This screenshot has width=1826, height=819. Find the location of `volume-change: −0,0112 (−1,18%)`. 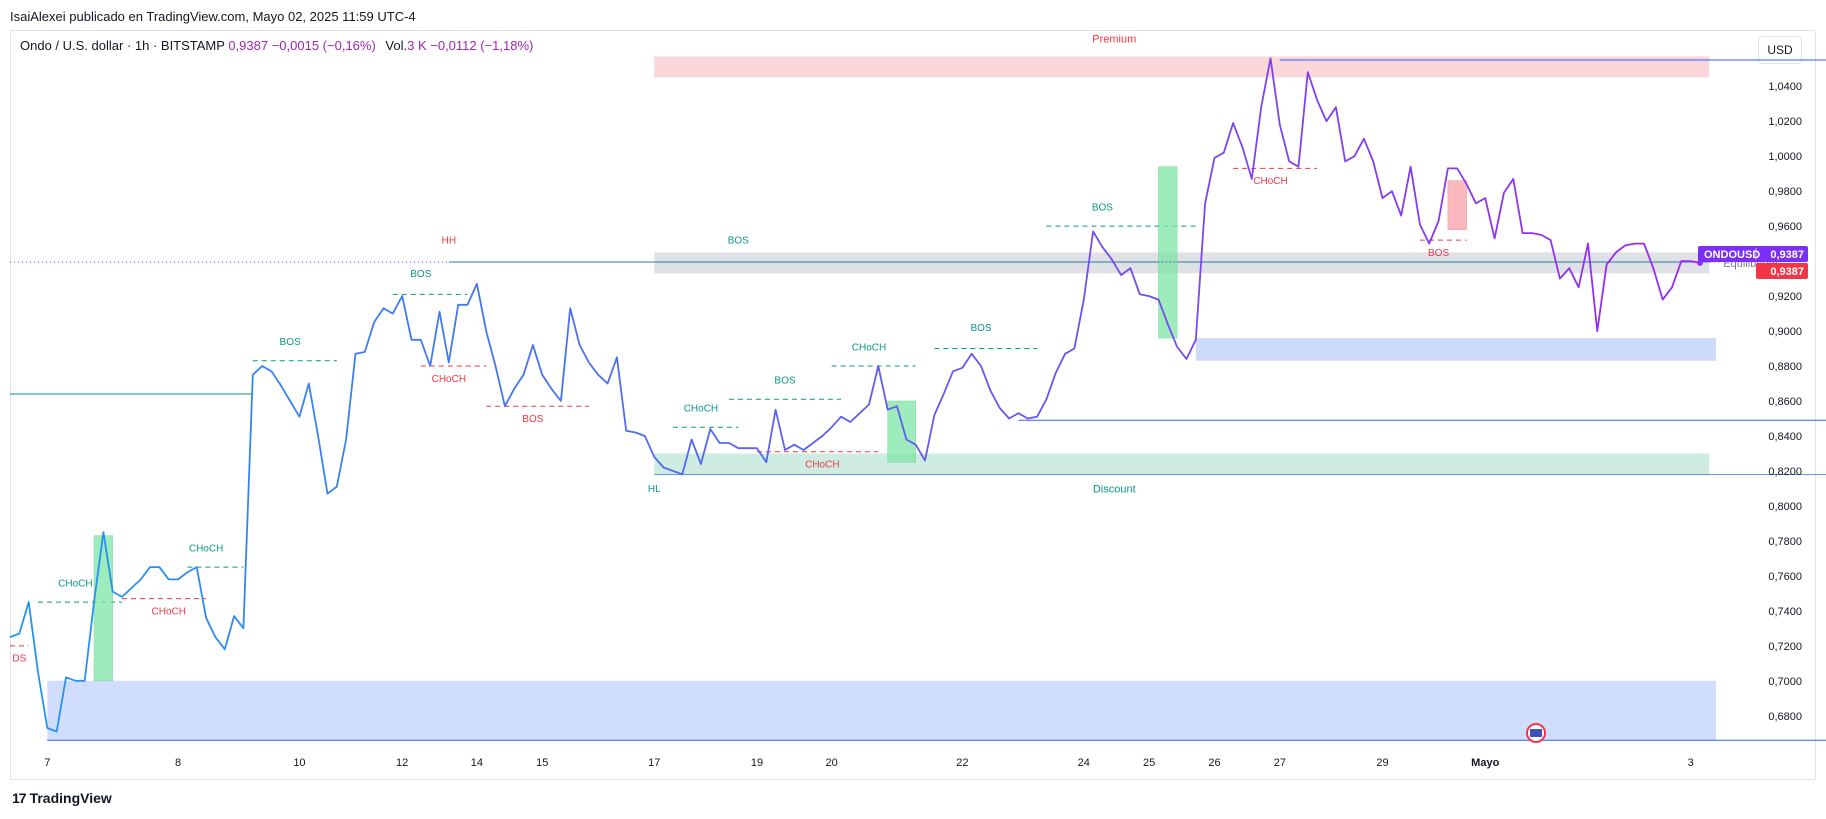

volume-change: −0,0112 (−1,18%) is located at coordinates (482, 45).